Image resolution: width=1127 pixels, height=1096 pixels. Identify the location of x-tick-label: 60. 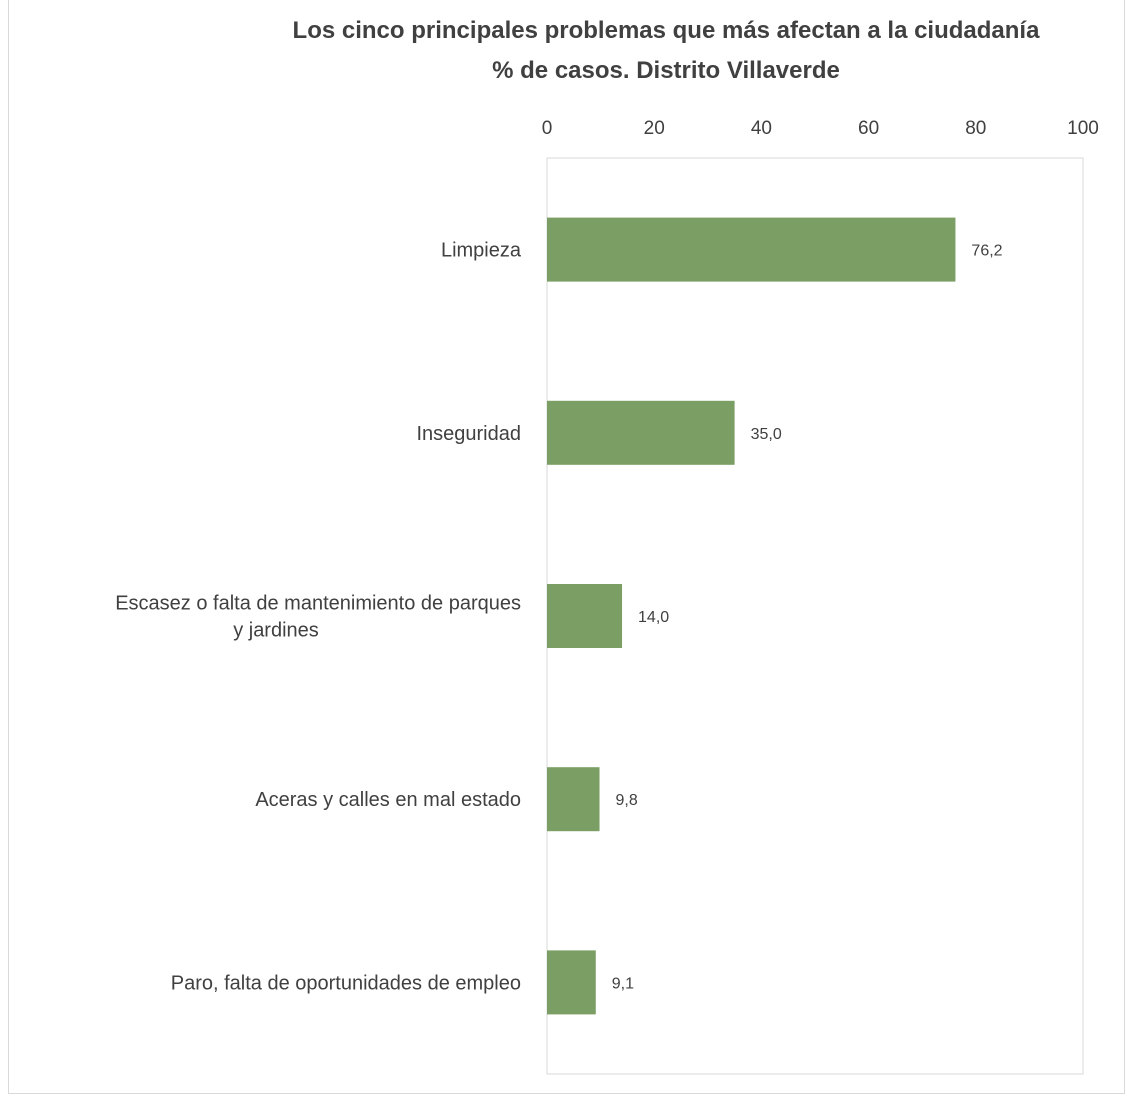
(868, 128).